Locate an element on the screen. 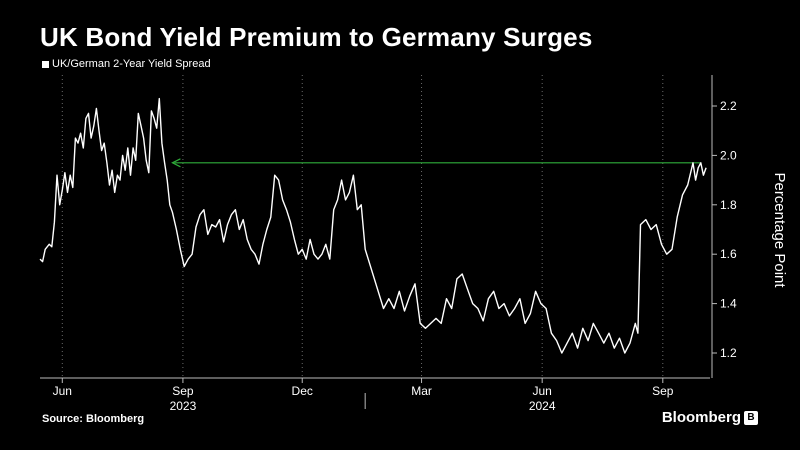  legend-swatch is located at coordinates (45, 64).